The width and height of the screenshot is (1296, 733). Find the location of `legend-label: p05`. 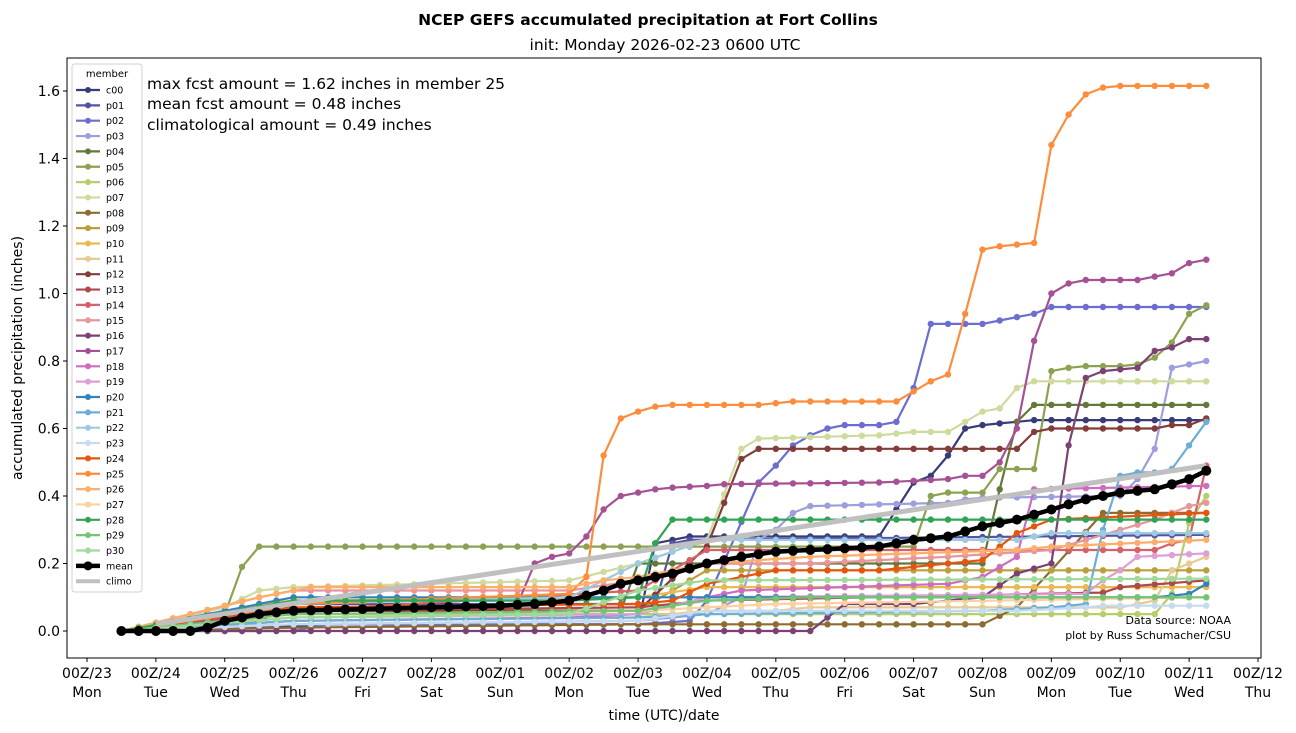

legend-label: p05 is located at coordinates (115, 167).